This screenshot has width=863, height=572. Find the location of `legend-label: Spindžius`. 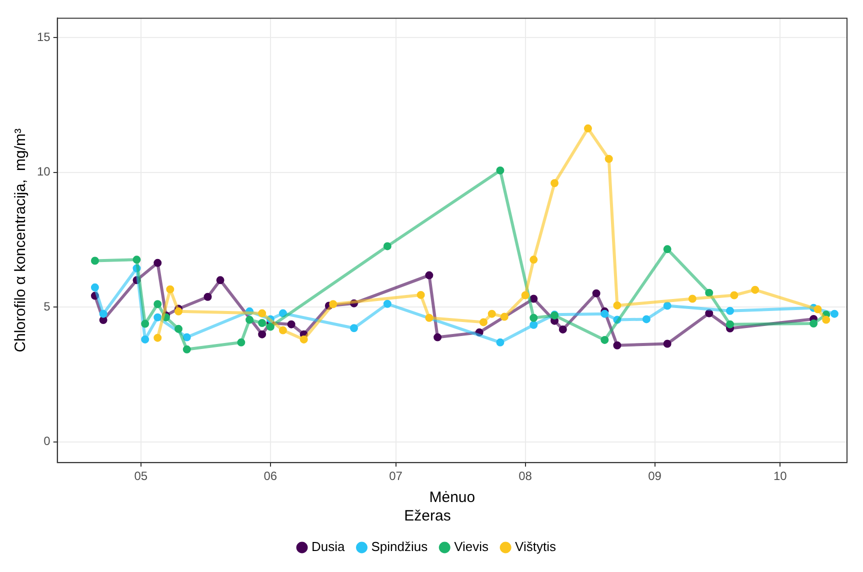

legend-label: Spindžius is located at coordinates (399, 546).